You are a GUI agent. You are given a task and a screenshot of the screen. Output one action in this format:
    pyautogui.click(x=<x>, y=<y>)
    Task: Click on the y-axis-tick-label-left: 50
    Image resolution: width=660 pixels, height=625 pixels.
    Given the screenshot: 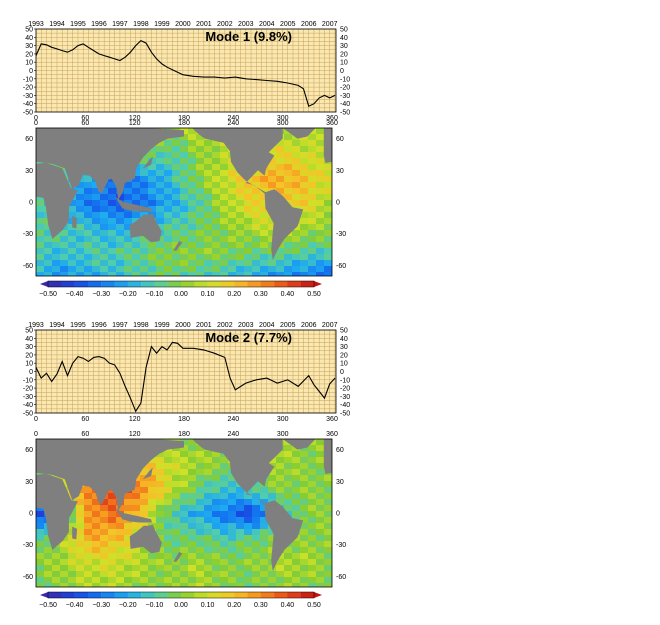 What is the action you would take?
    pyautogui.click(x=29, y=331)
    